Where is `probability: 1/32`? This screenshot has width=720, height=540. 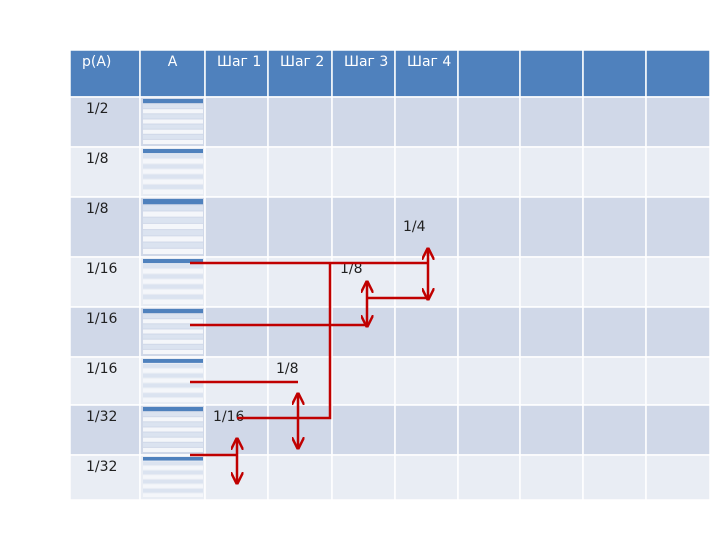 probability: 1/32 is located at coordinates (101, 417).